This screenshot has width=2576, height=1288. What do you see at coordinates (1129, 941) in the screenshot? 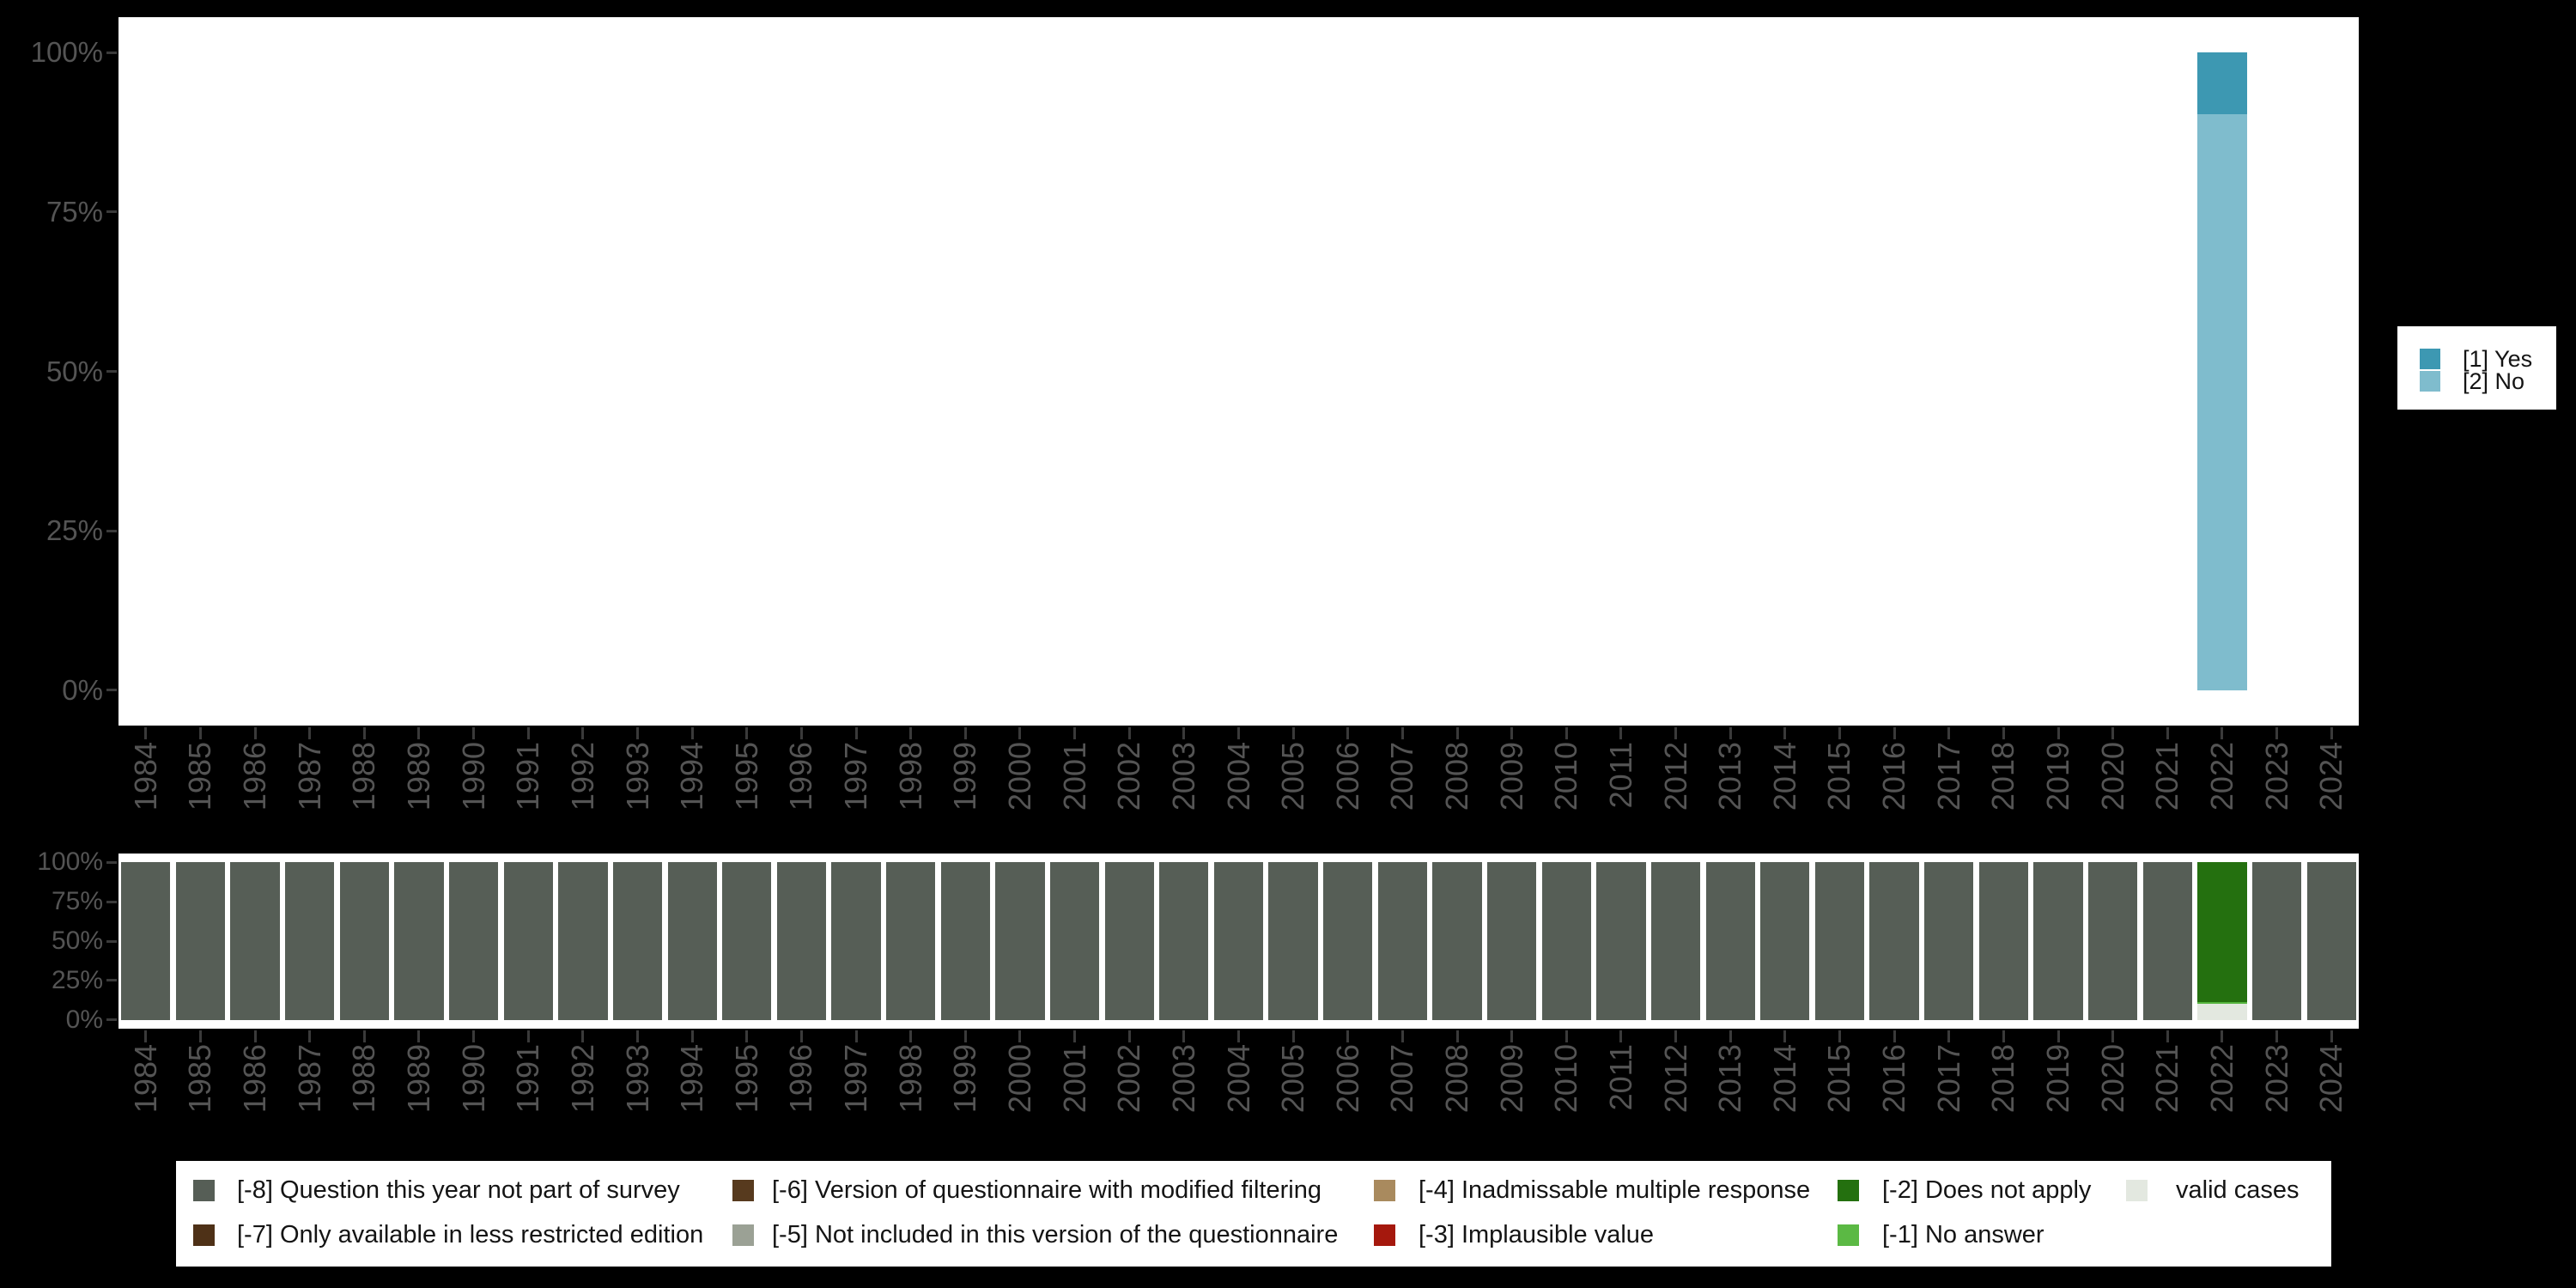
I see `bar-2002` at bounding box center [1129, 941].